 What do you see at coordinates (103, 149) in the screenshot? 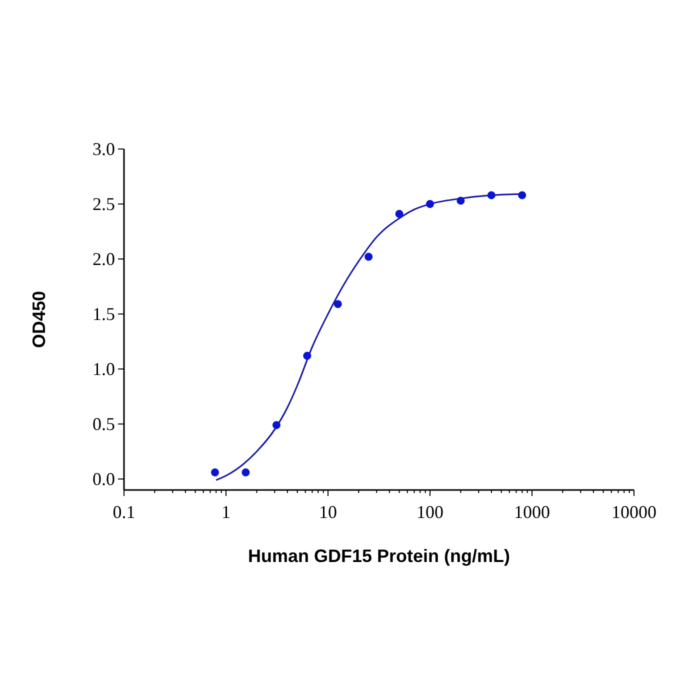
I see `y-tick-label: 3.0` at bounding box center [103, 149].